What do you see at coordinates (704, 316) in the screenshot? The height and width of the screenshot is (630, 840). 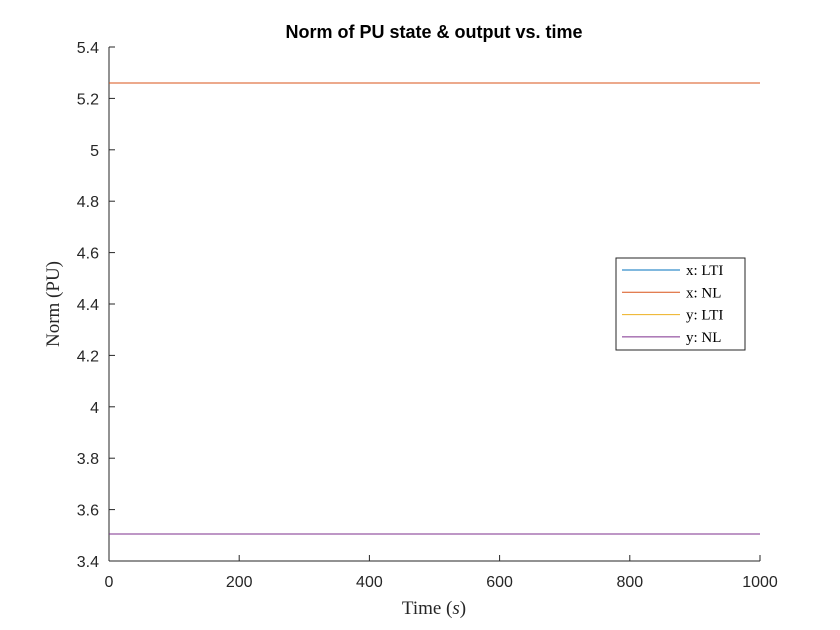 I see `legend-entry: y: LTI` at bounding box center [704, 316].